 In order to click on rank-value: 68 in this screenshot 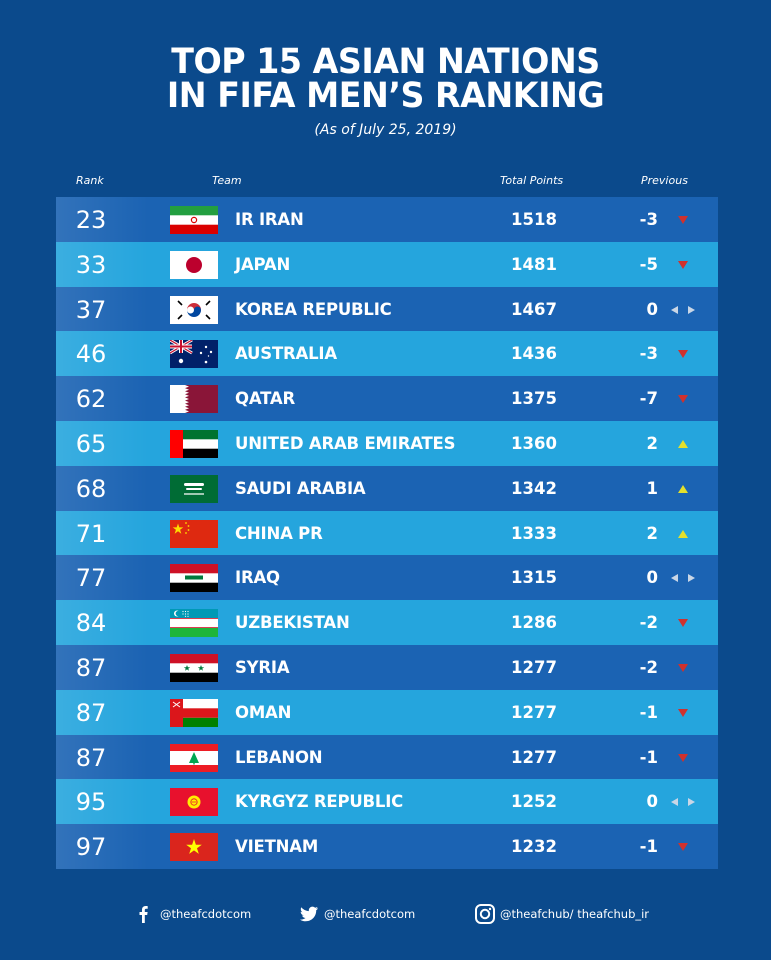, I will do `click(91, 488)`.